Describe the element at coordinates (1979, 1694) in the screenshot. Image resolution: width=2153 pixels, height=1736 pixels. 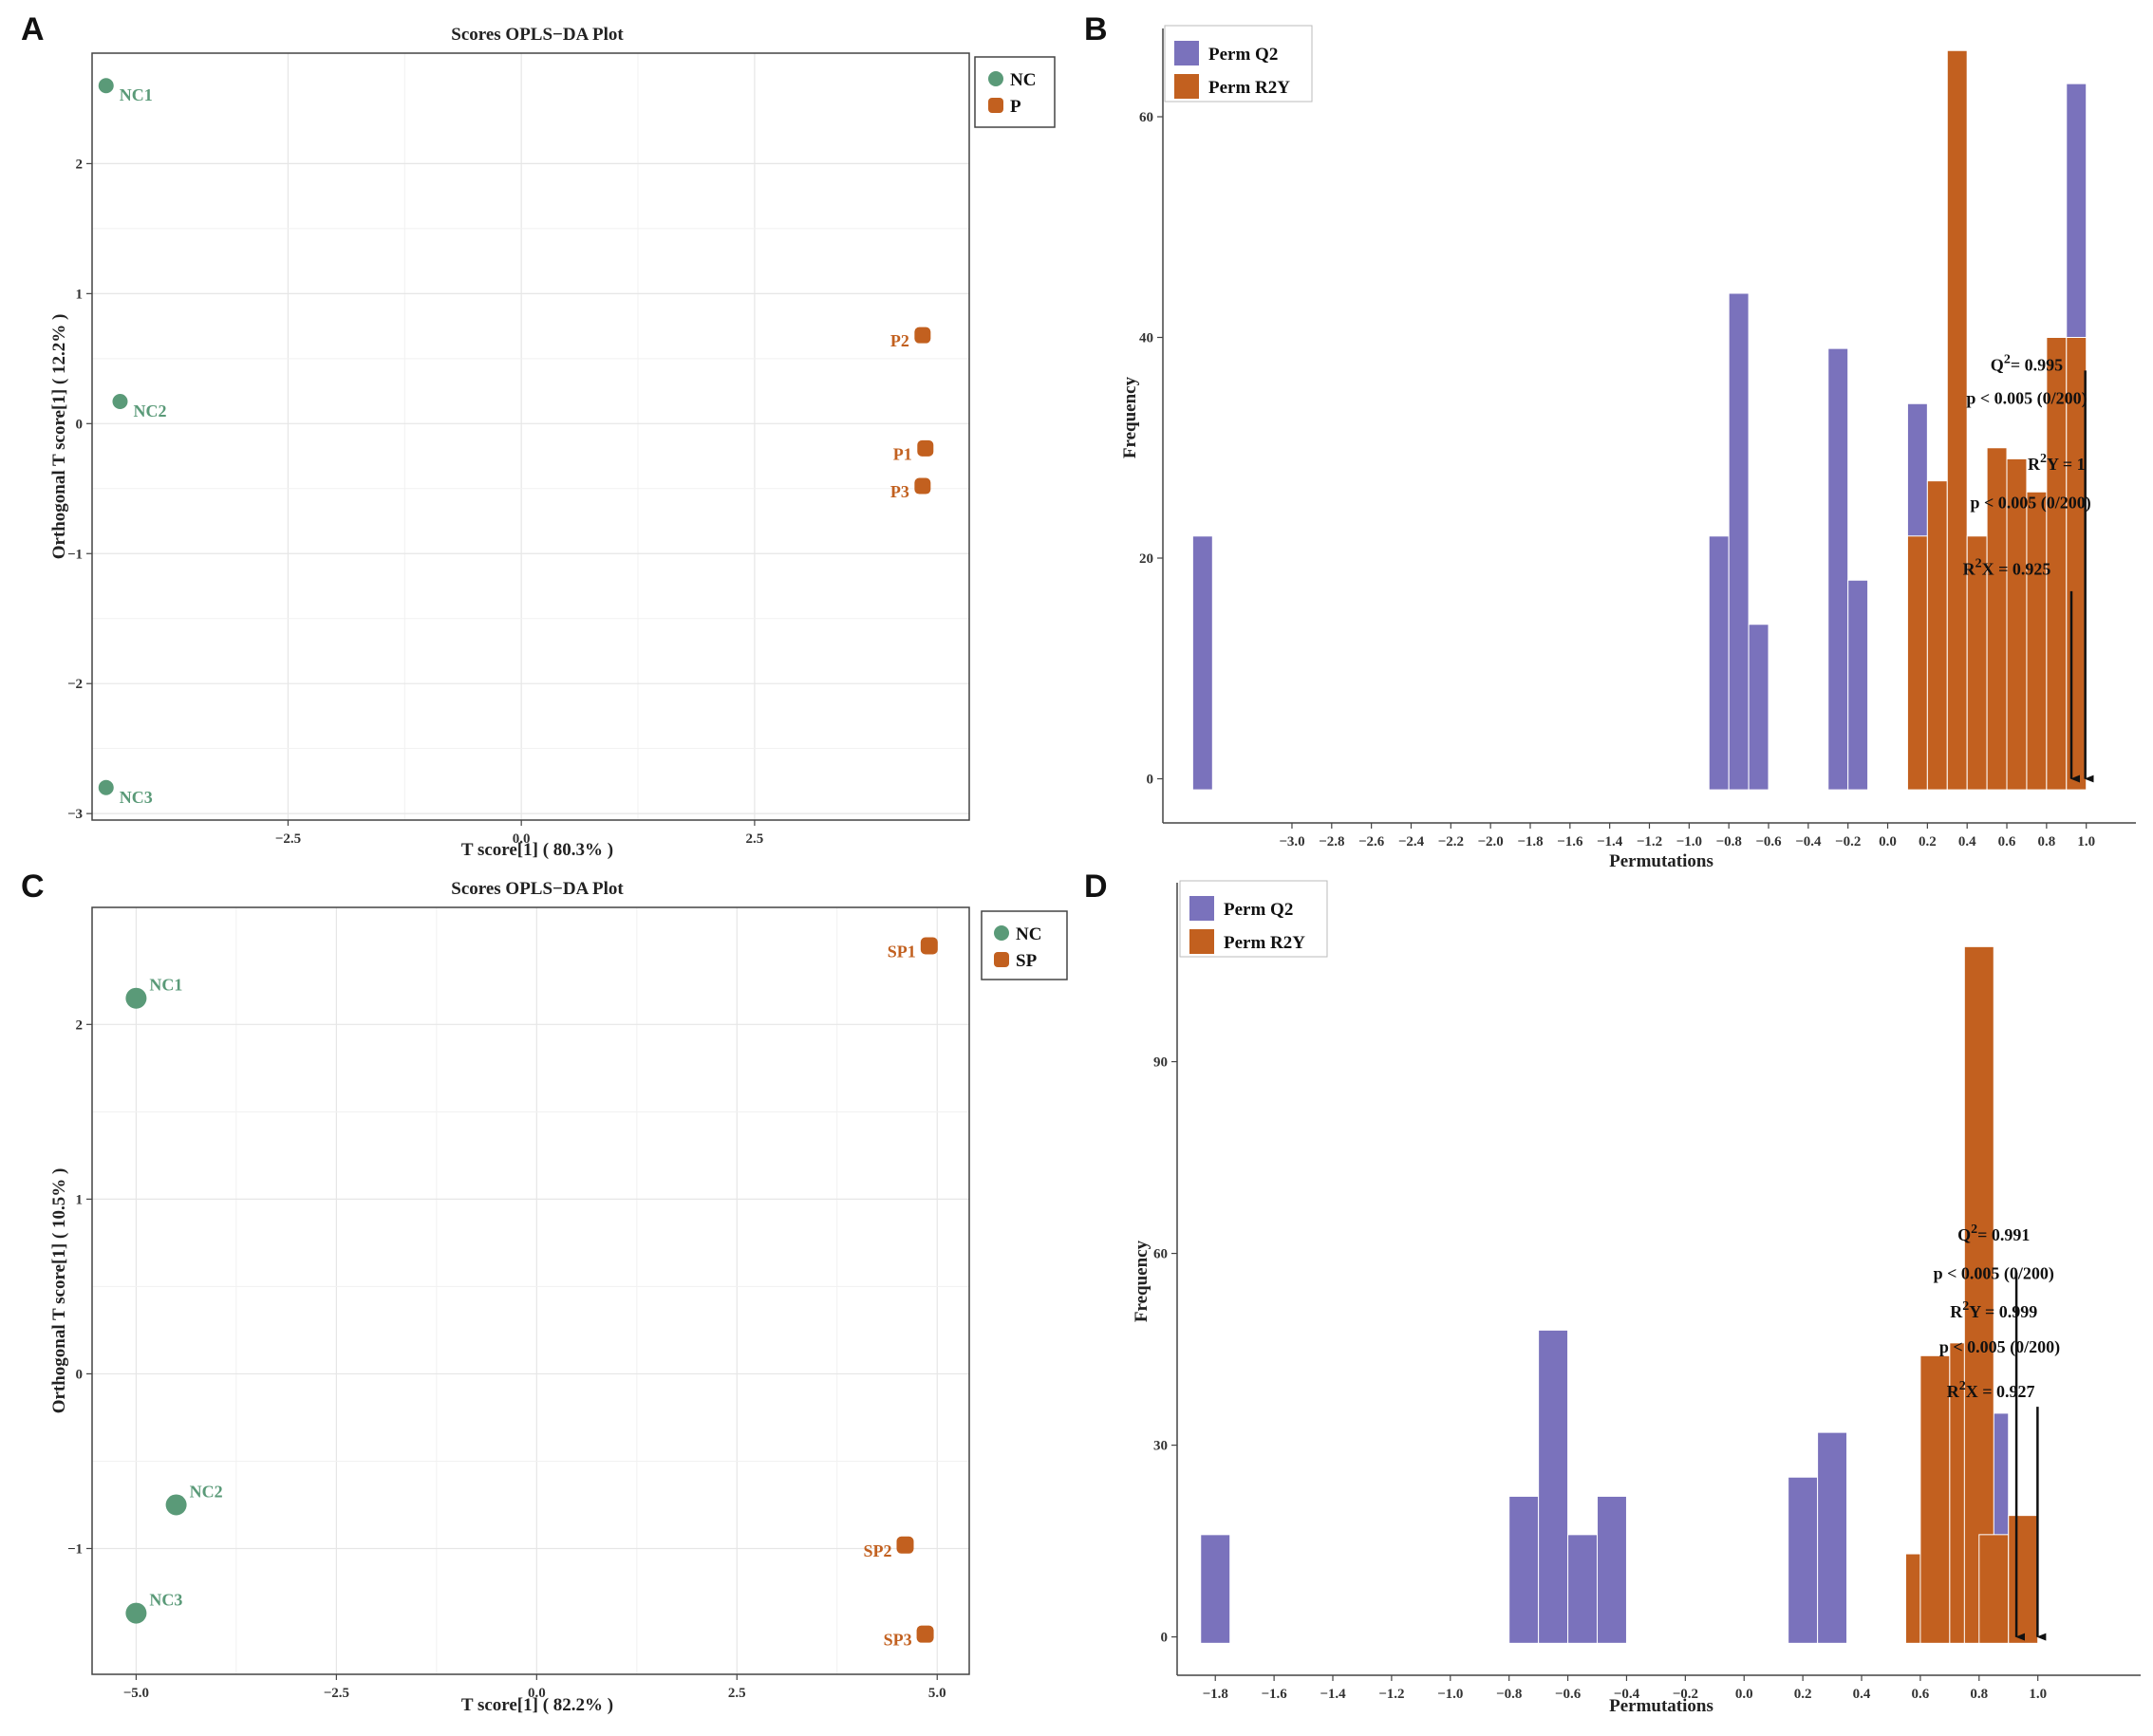
I see `panel-d-x-tick-label: 0.8` at that location.